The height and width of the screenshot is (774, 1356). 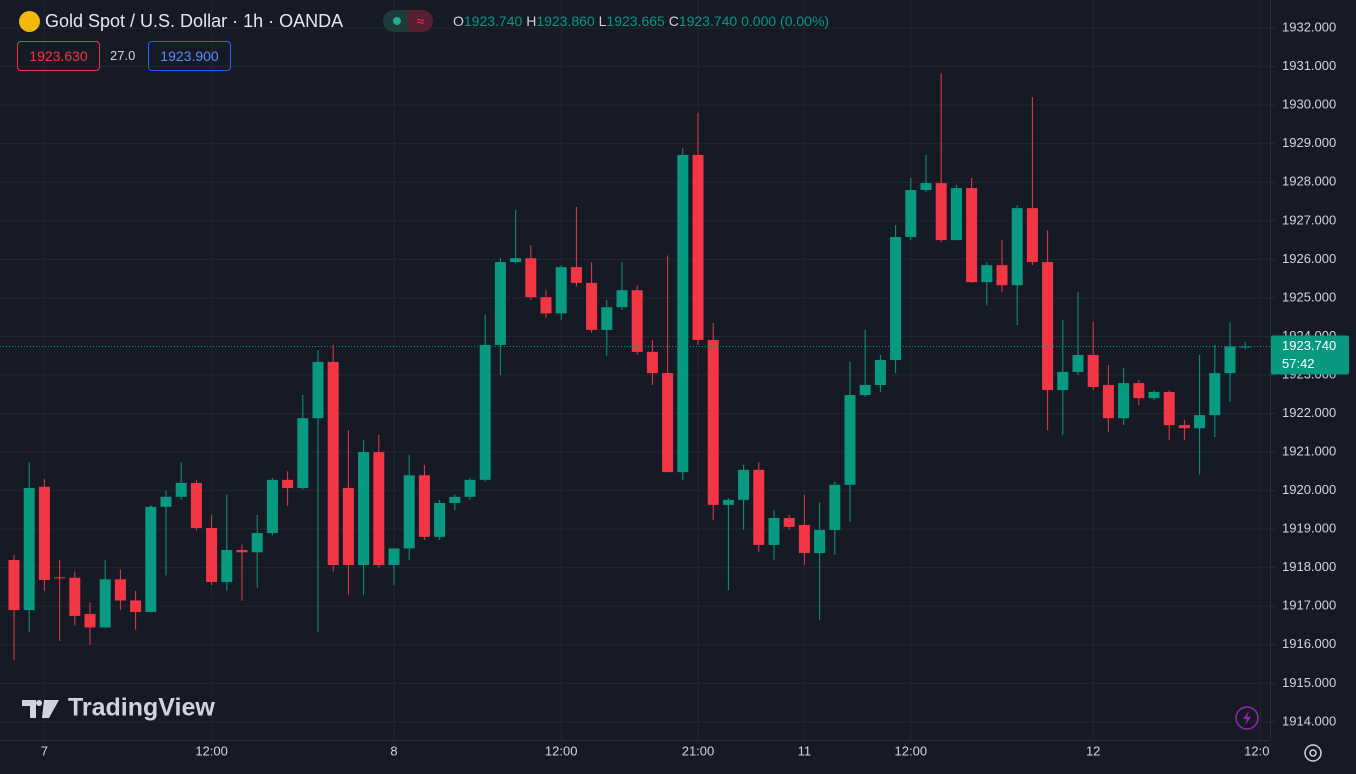 What do you see at coordinates (1309, 104) in the screenshot?
I see `y-tick-label: 1930.000` at bounding box center [1309, 104].